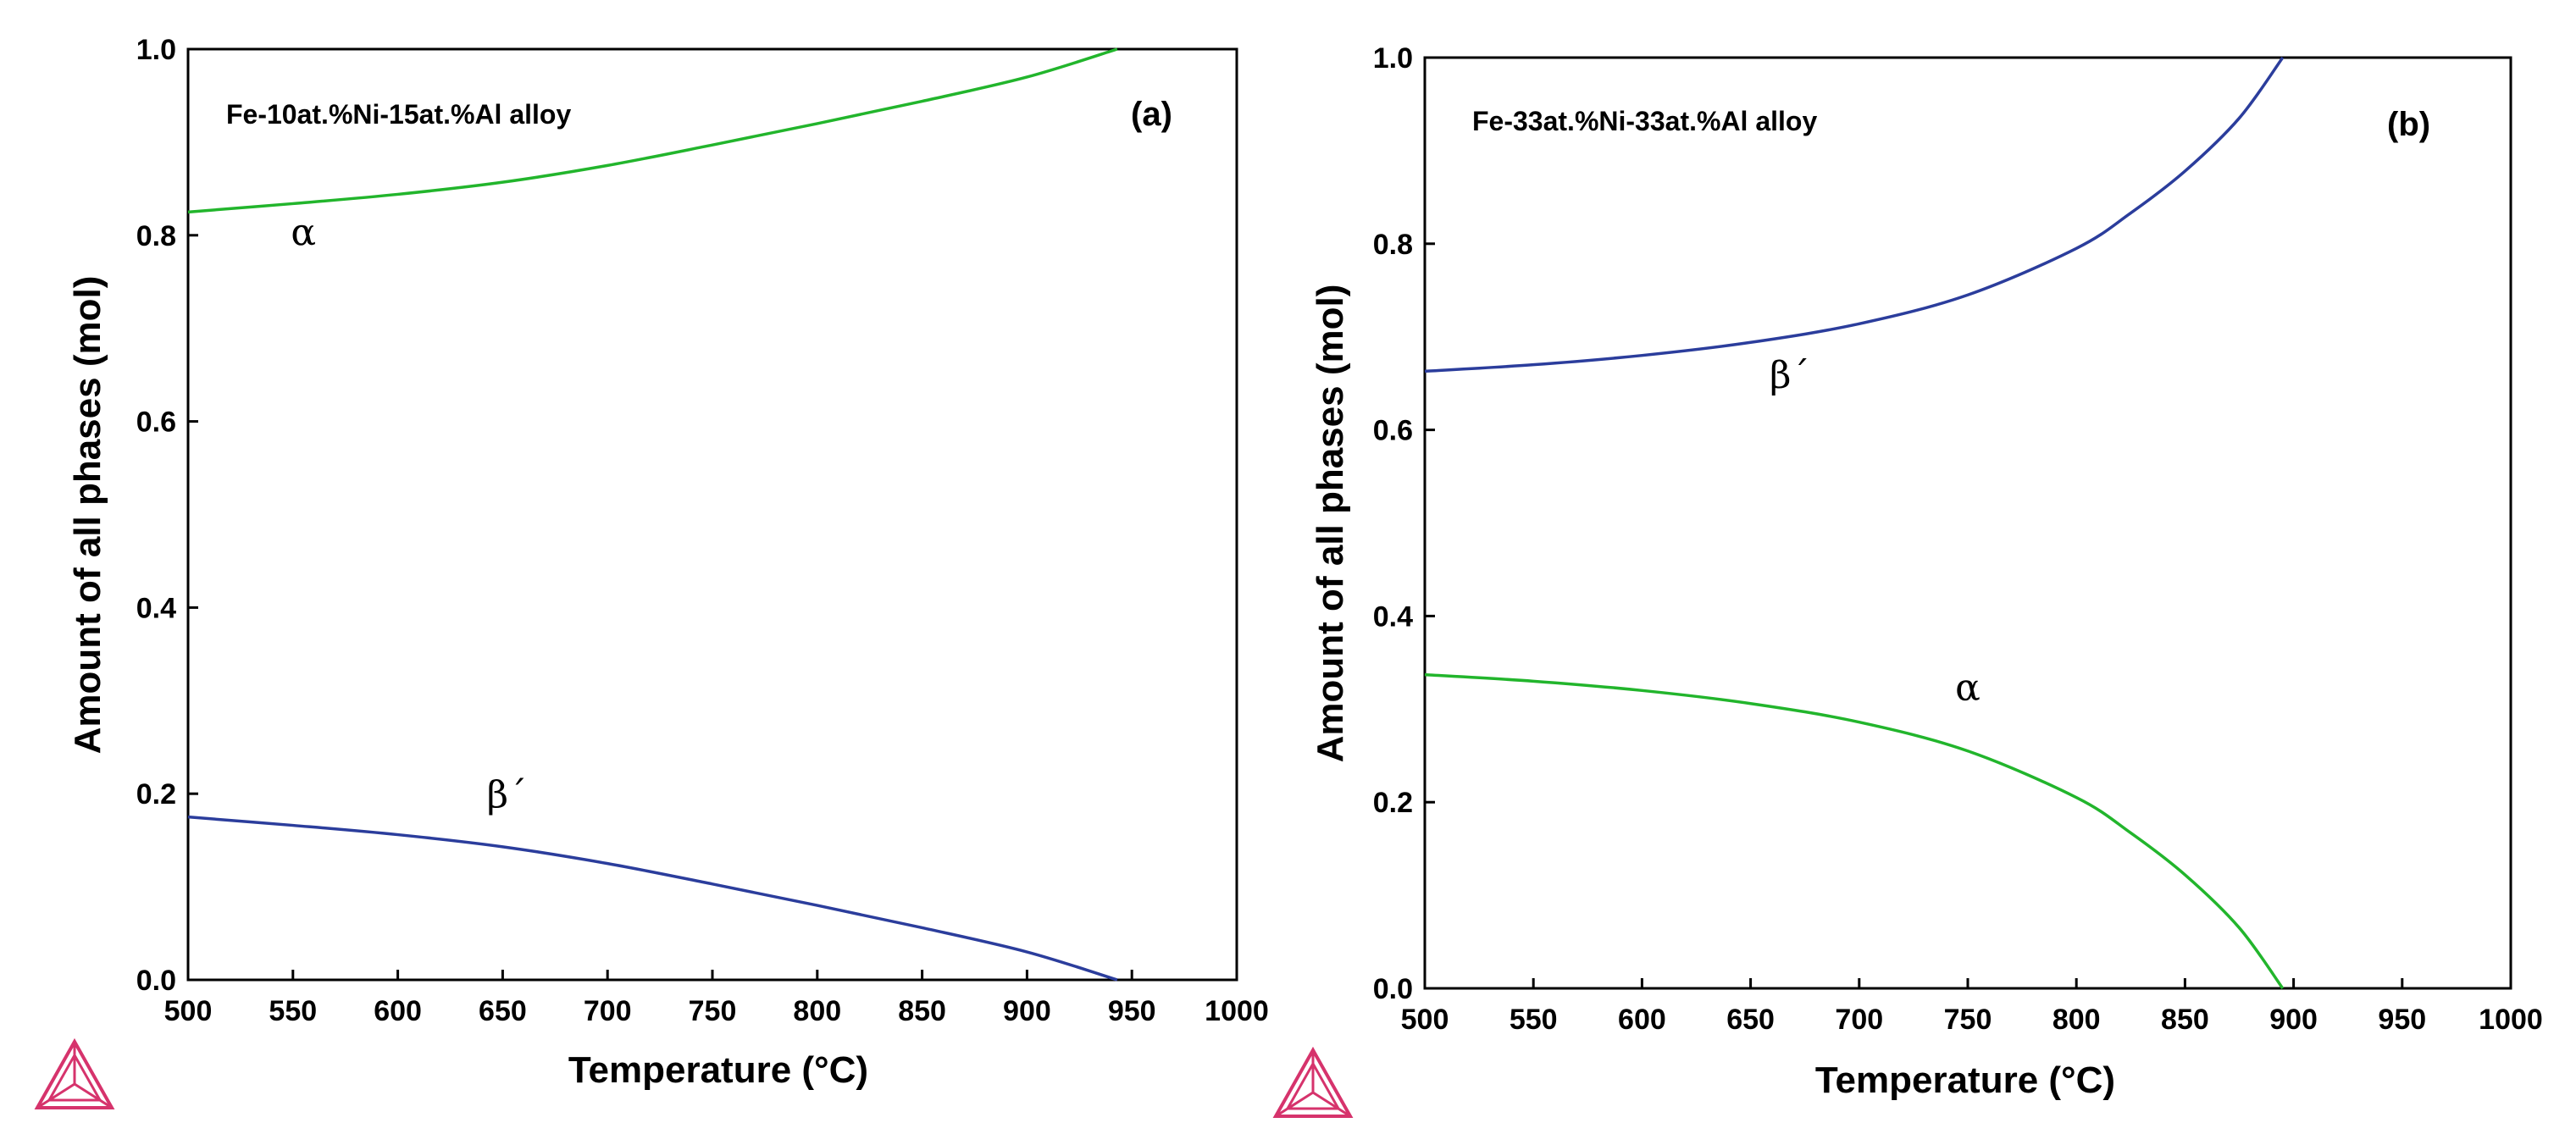 The height and width of the screenshot is (1134, 2576). What do you see at coordinates (156, 50) in the screenshot?
I see `y-tick-label-a: 1.0` at bounding box center [156, 50].